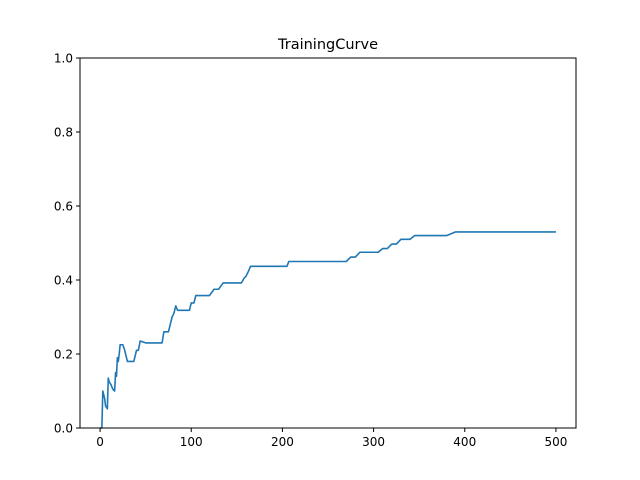 The width and height of the screenshot is (640, 480). I want to click on y-tick-label: 0.6, so click(63, 207).